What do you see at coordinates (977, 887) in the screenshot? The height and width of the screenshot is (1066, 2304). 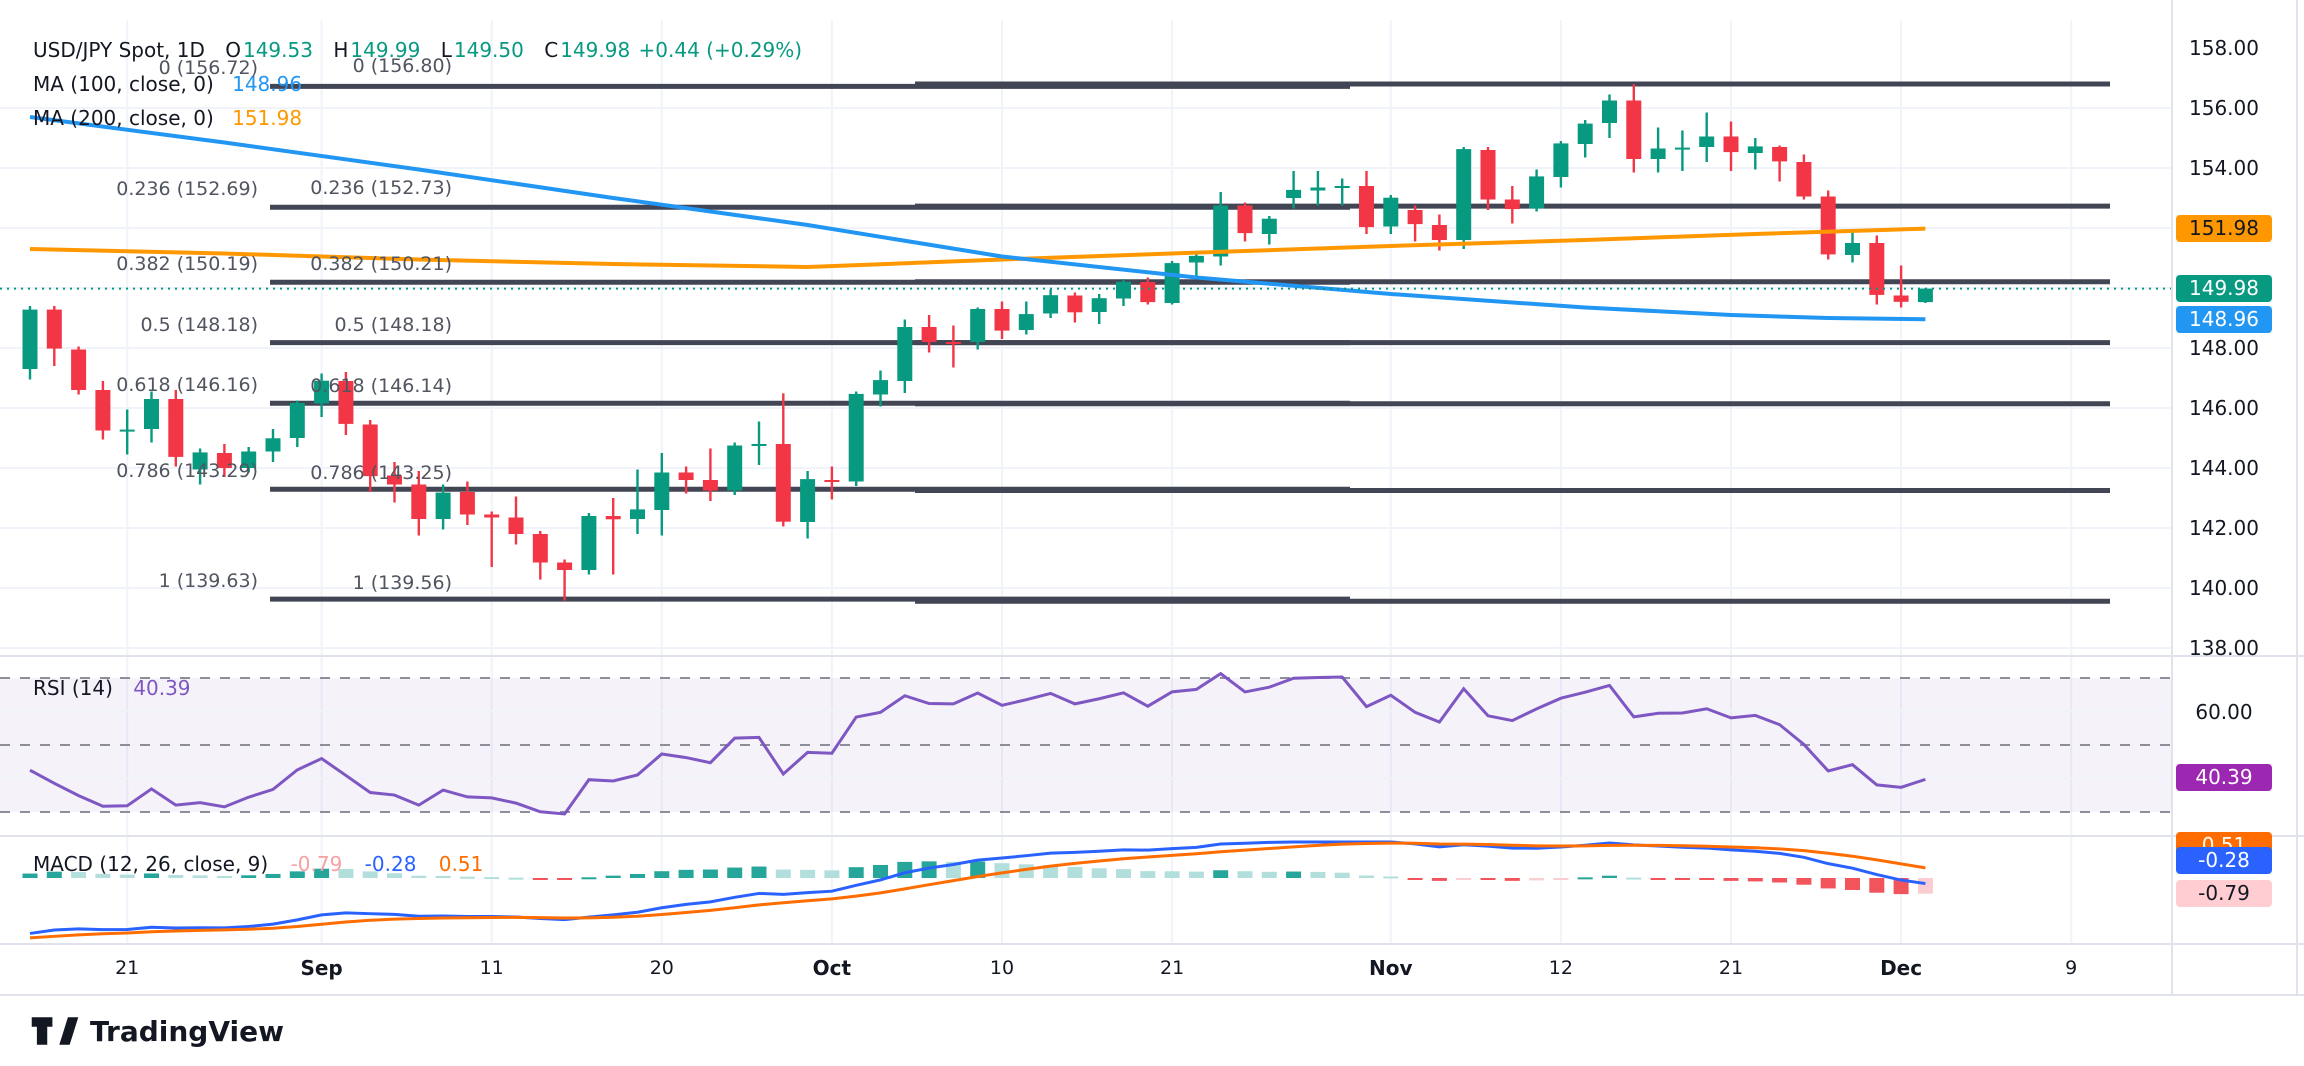 I see `macd-line` at bounding box center [977, 887].